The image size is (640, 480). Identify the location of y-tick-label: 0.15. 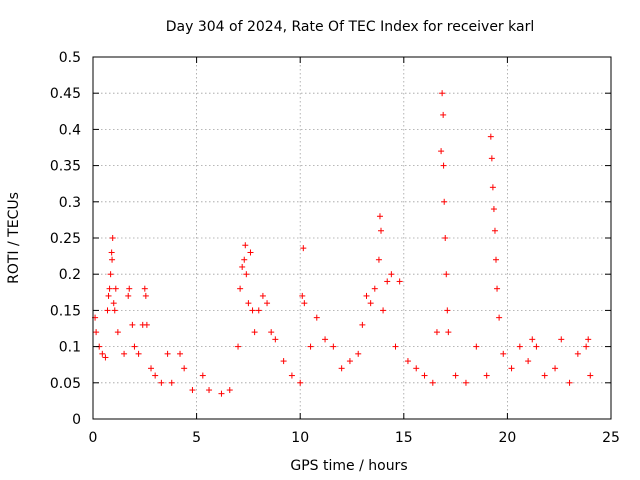
(65, 311).